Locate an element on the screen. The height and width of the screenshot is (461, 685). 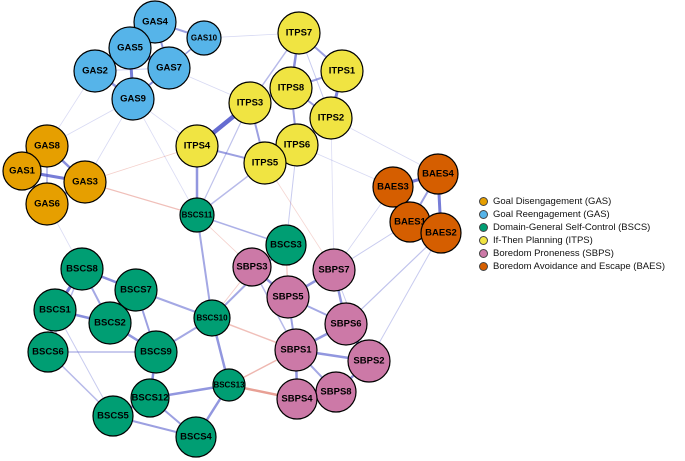
node-label-SBPS4: SBPS4 is located at coordinates (297, 399).